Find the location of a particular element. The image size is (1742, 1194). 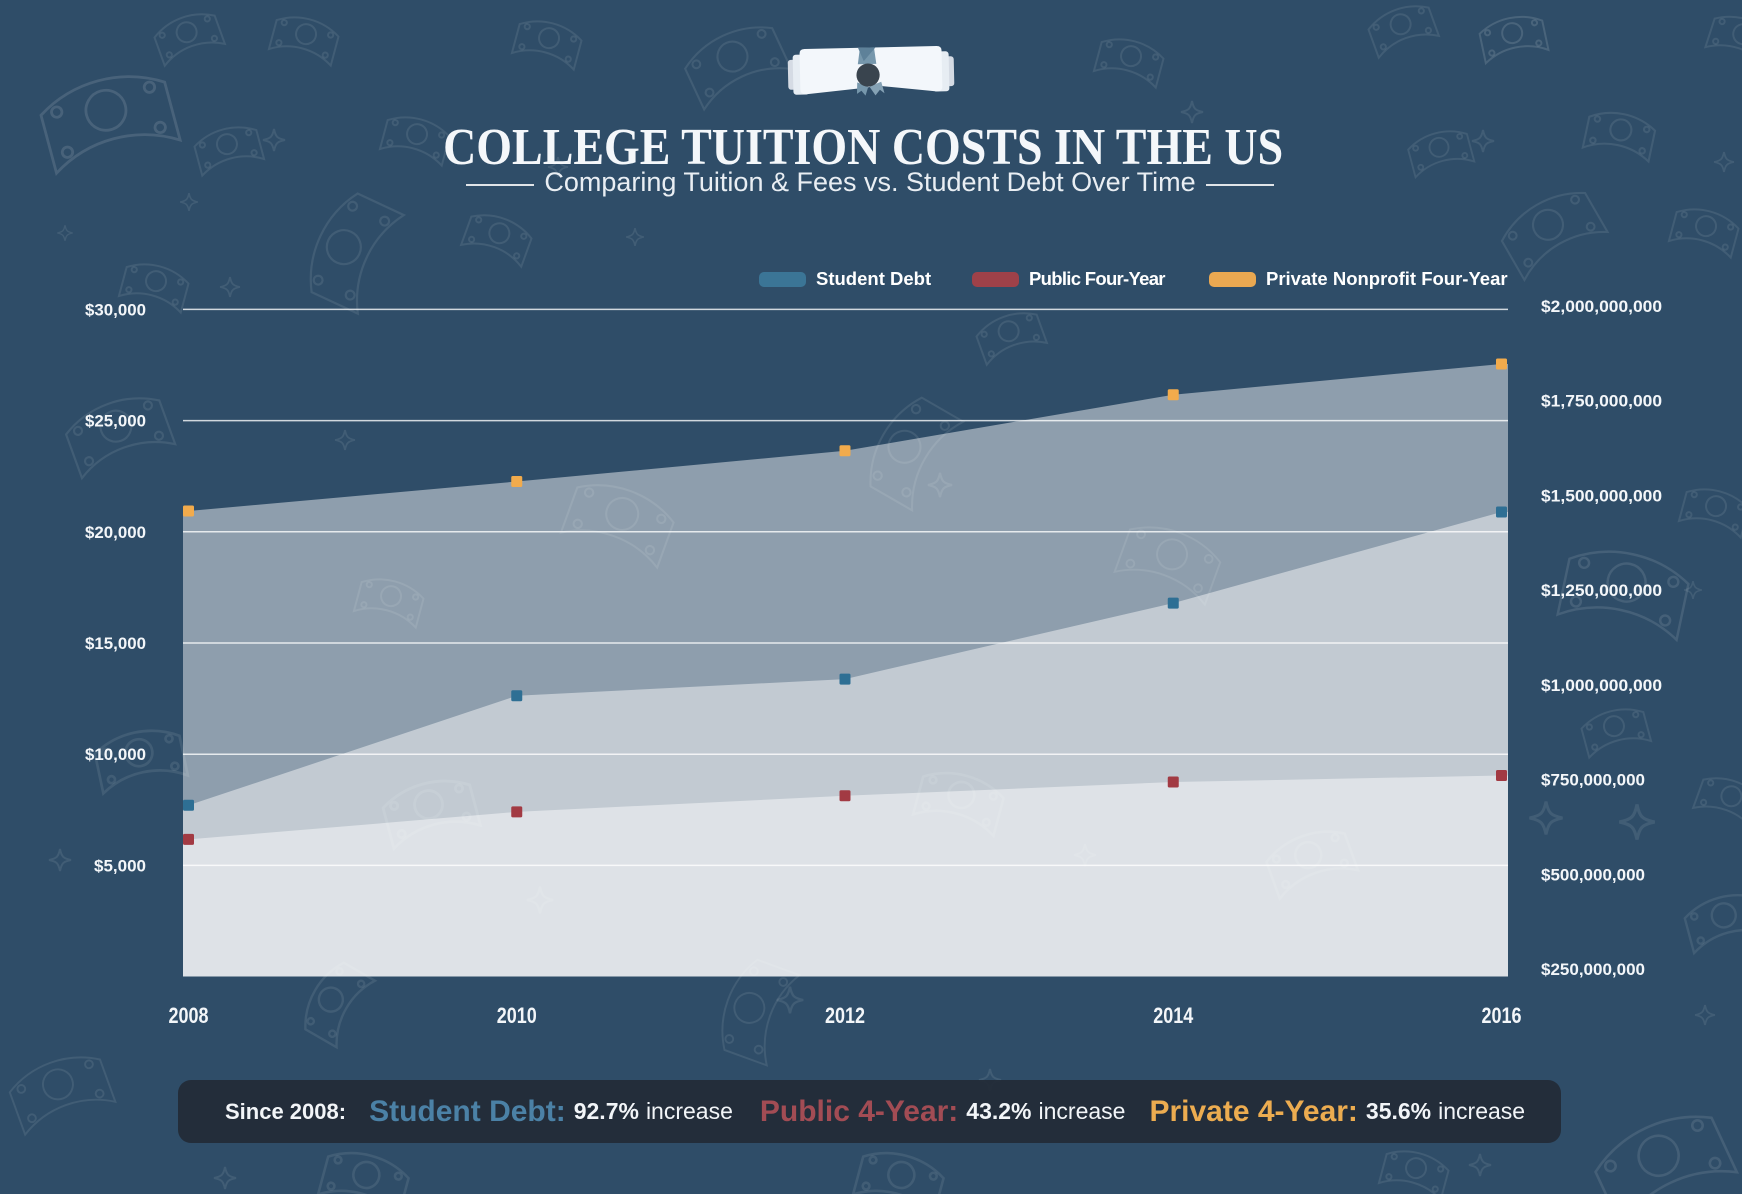

svg-text: 2016 is located at coordinates (1502, 1015).